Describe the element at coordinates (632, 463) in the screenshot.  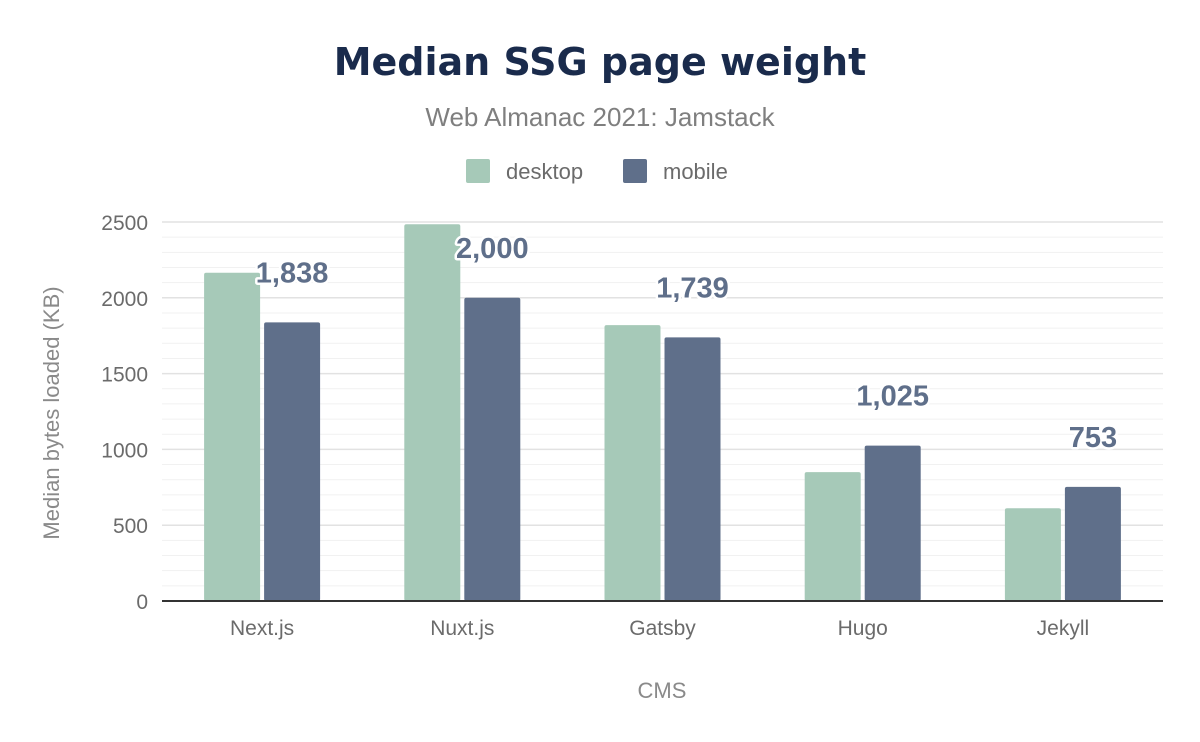
I see `bar-desktop-gatsby` at that location.